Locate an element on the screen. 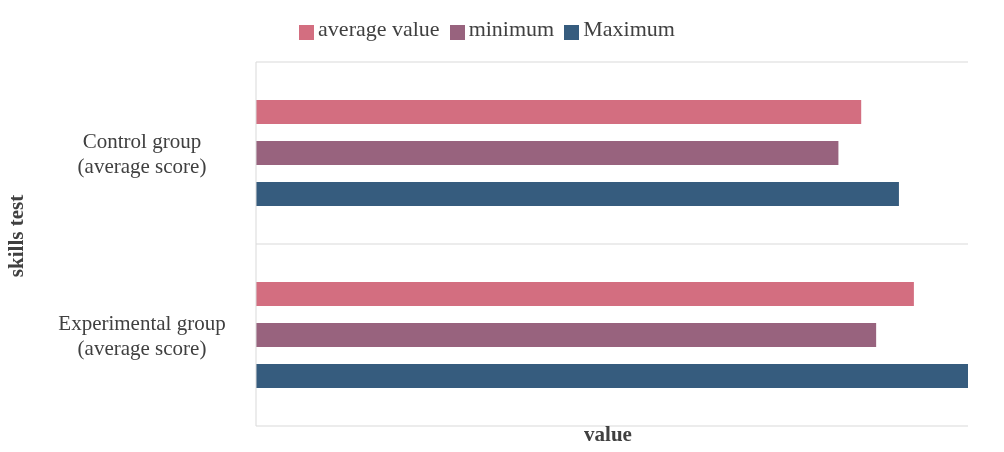 This screenshot has height=452, width=1004. y-tick-label: Experimental group (average score) is located at coordinates (142, 335).